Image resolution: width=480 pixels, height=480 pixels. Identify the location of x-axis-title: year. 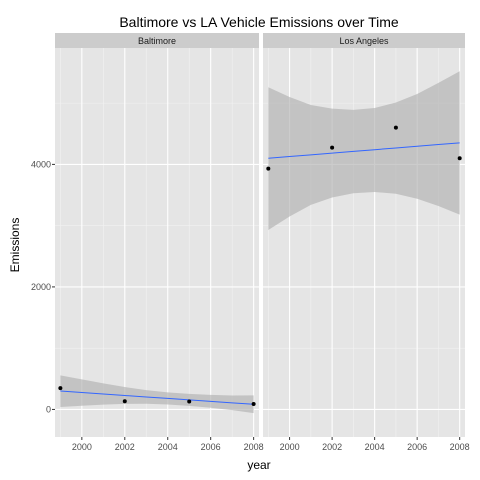
(258, 465).